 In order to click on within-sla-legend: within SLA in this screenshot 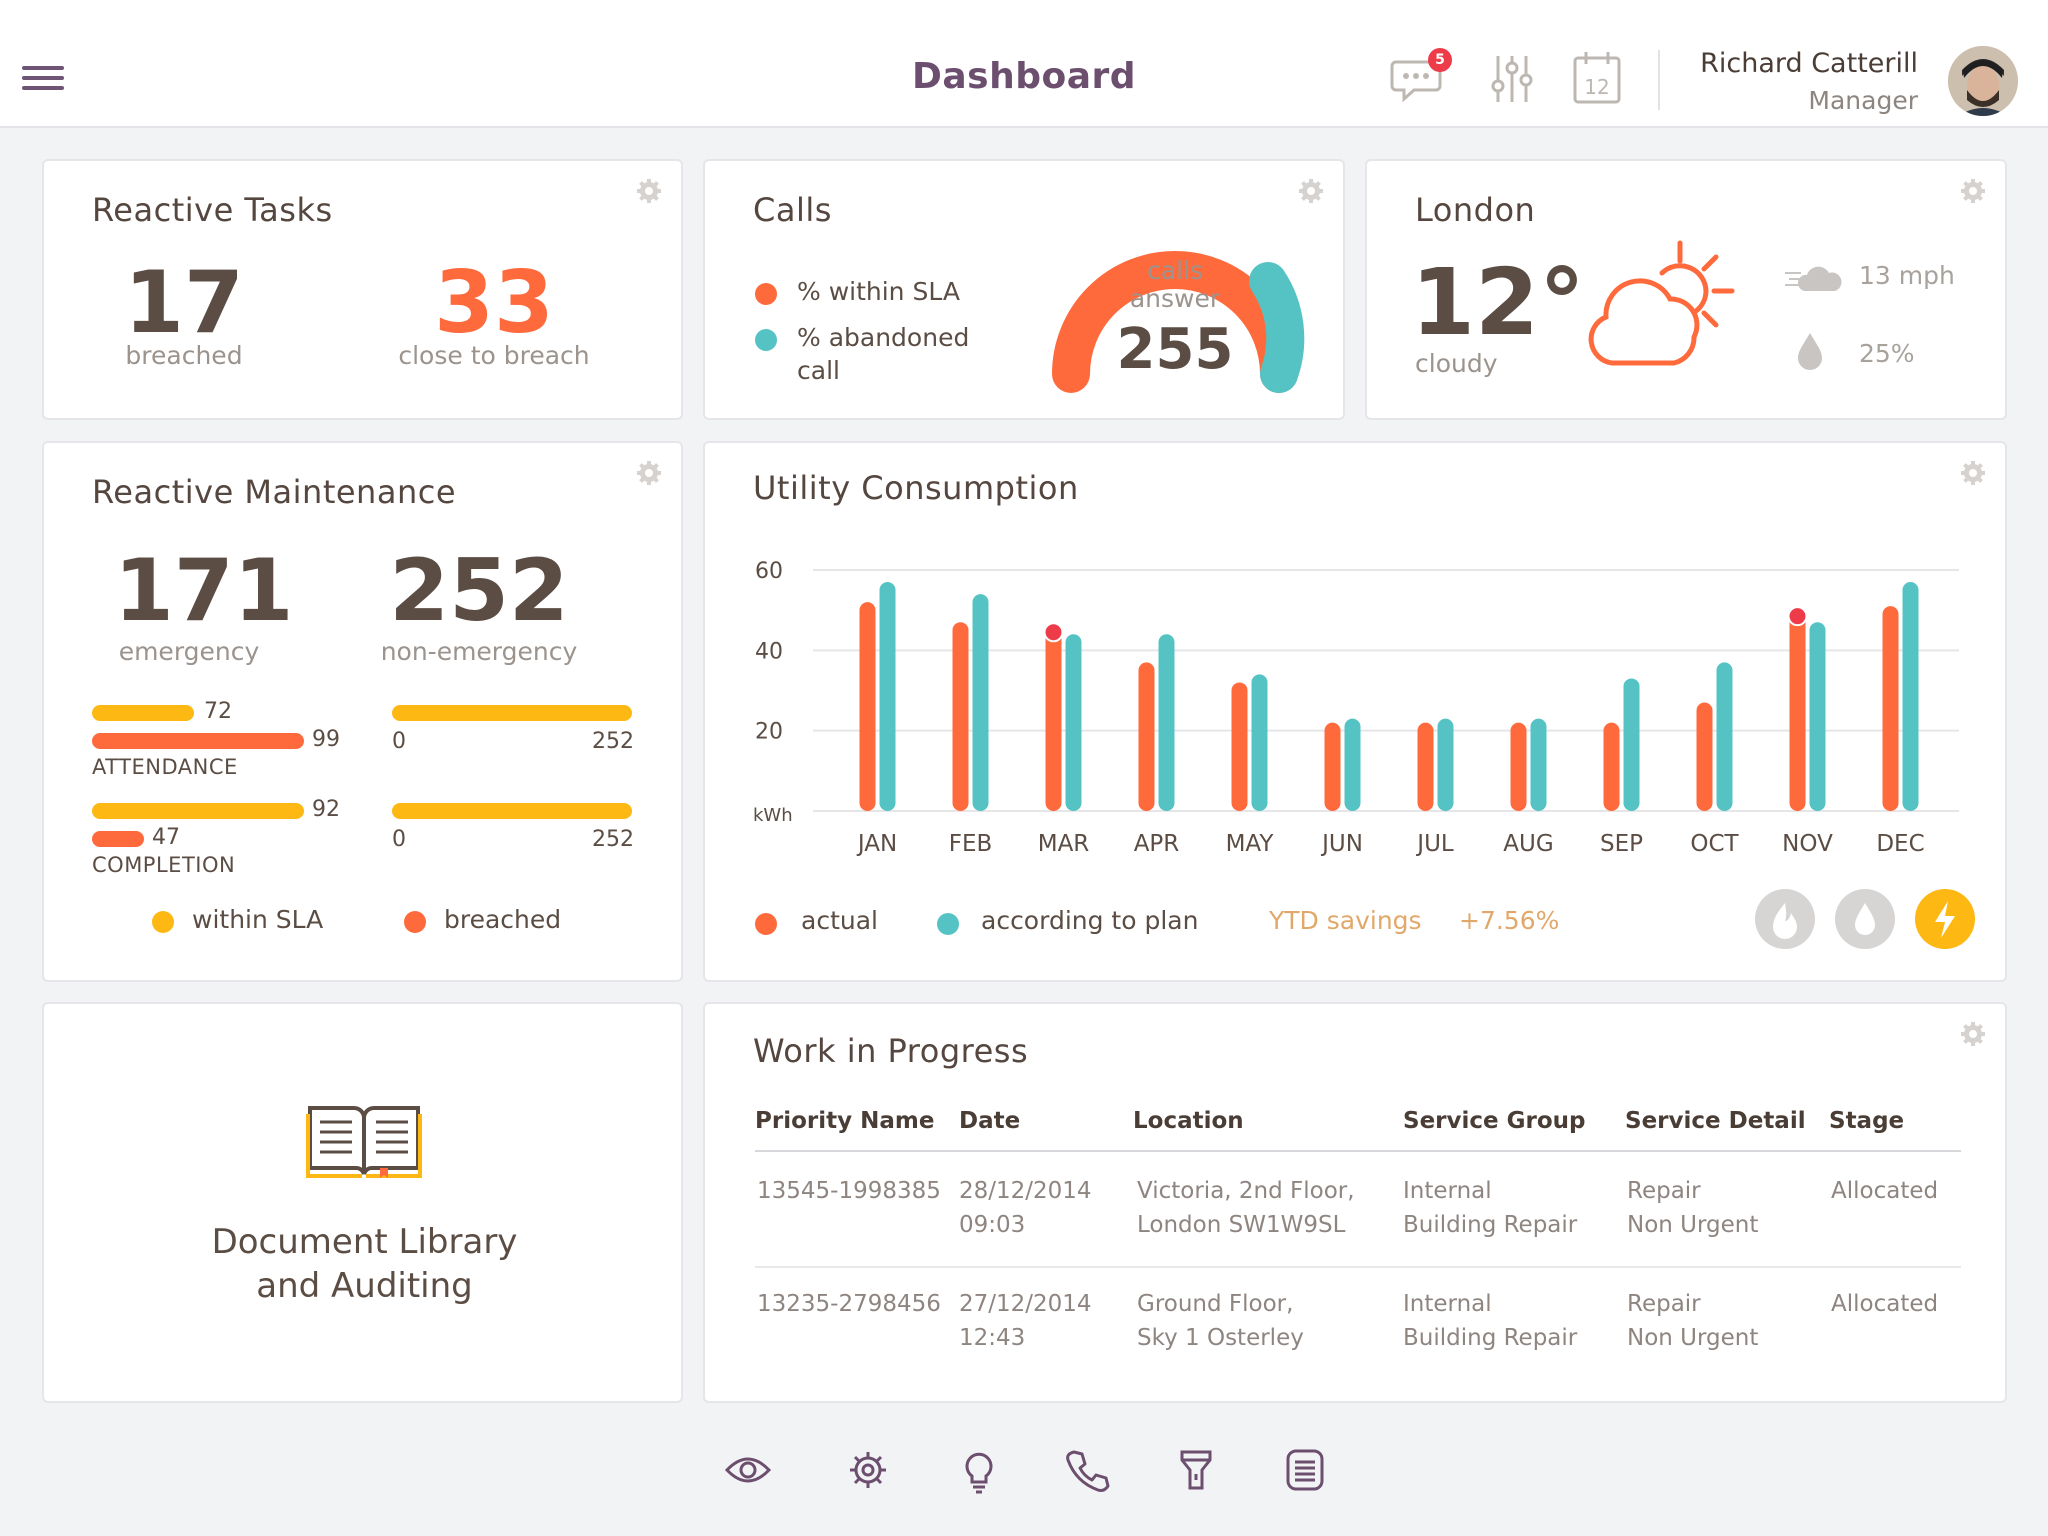, I will do `click(258, 919)`.